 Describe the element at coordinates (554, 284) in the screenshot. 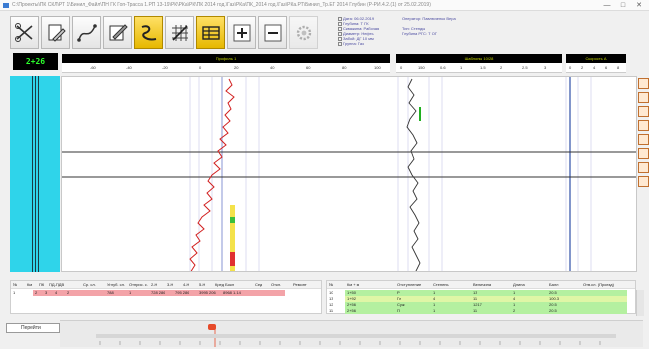

I see `col-header: Балл` at that location.